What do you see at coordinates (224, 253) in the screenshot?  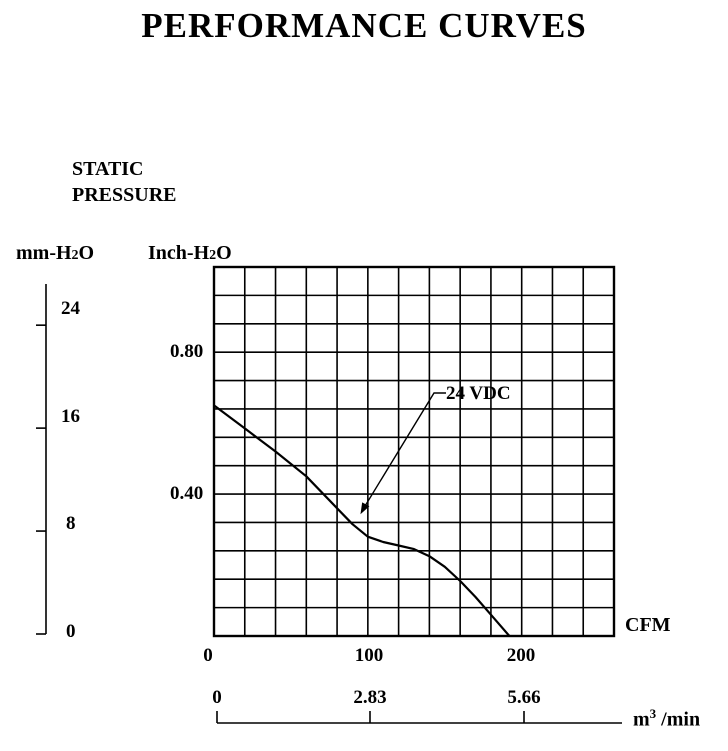 I see `inch-h2o-axis-label-end: O` at bounding box center [224, 253].